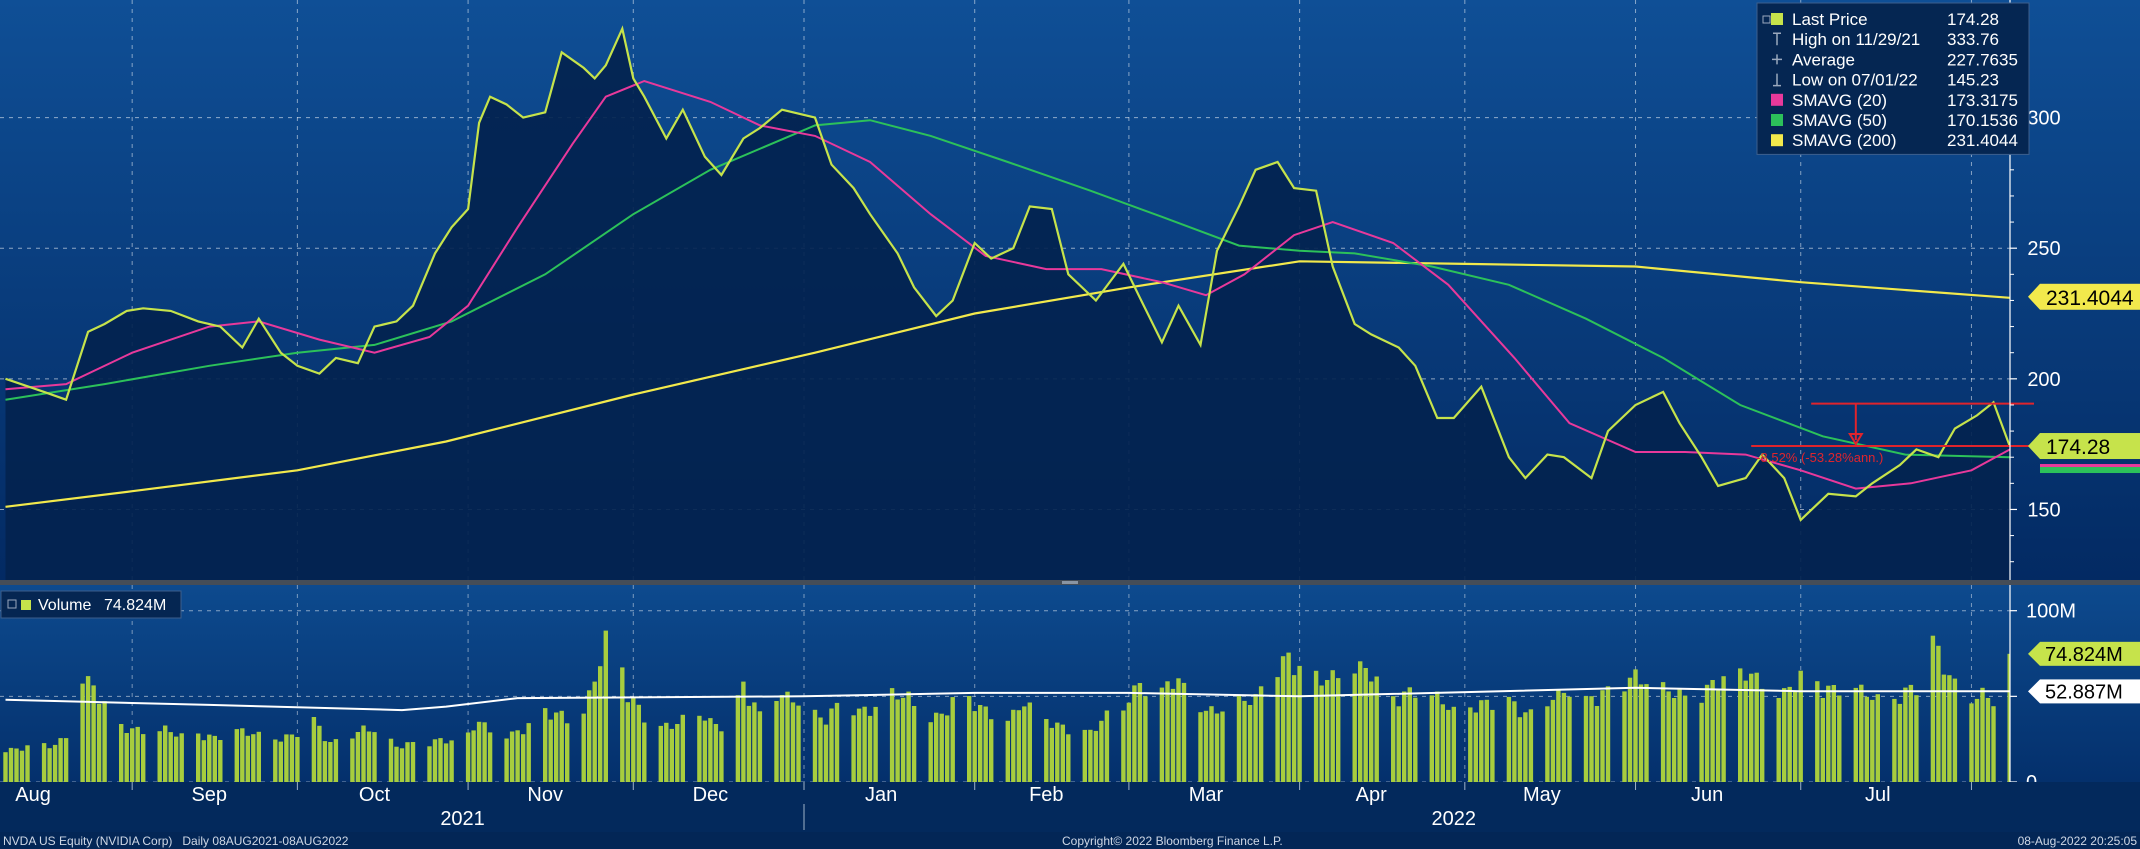  I want to click on legend-label: Low on 07/01/22, so click(1855, 80).